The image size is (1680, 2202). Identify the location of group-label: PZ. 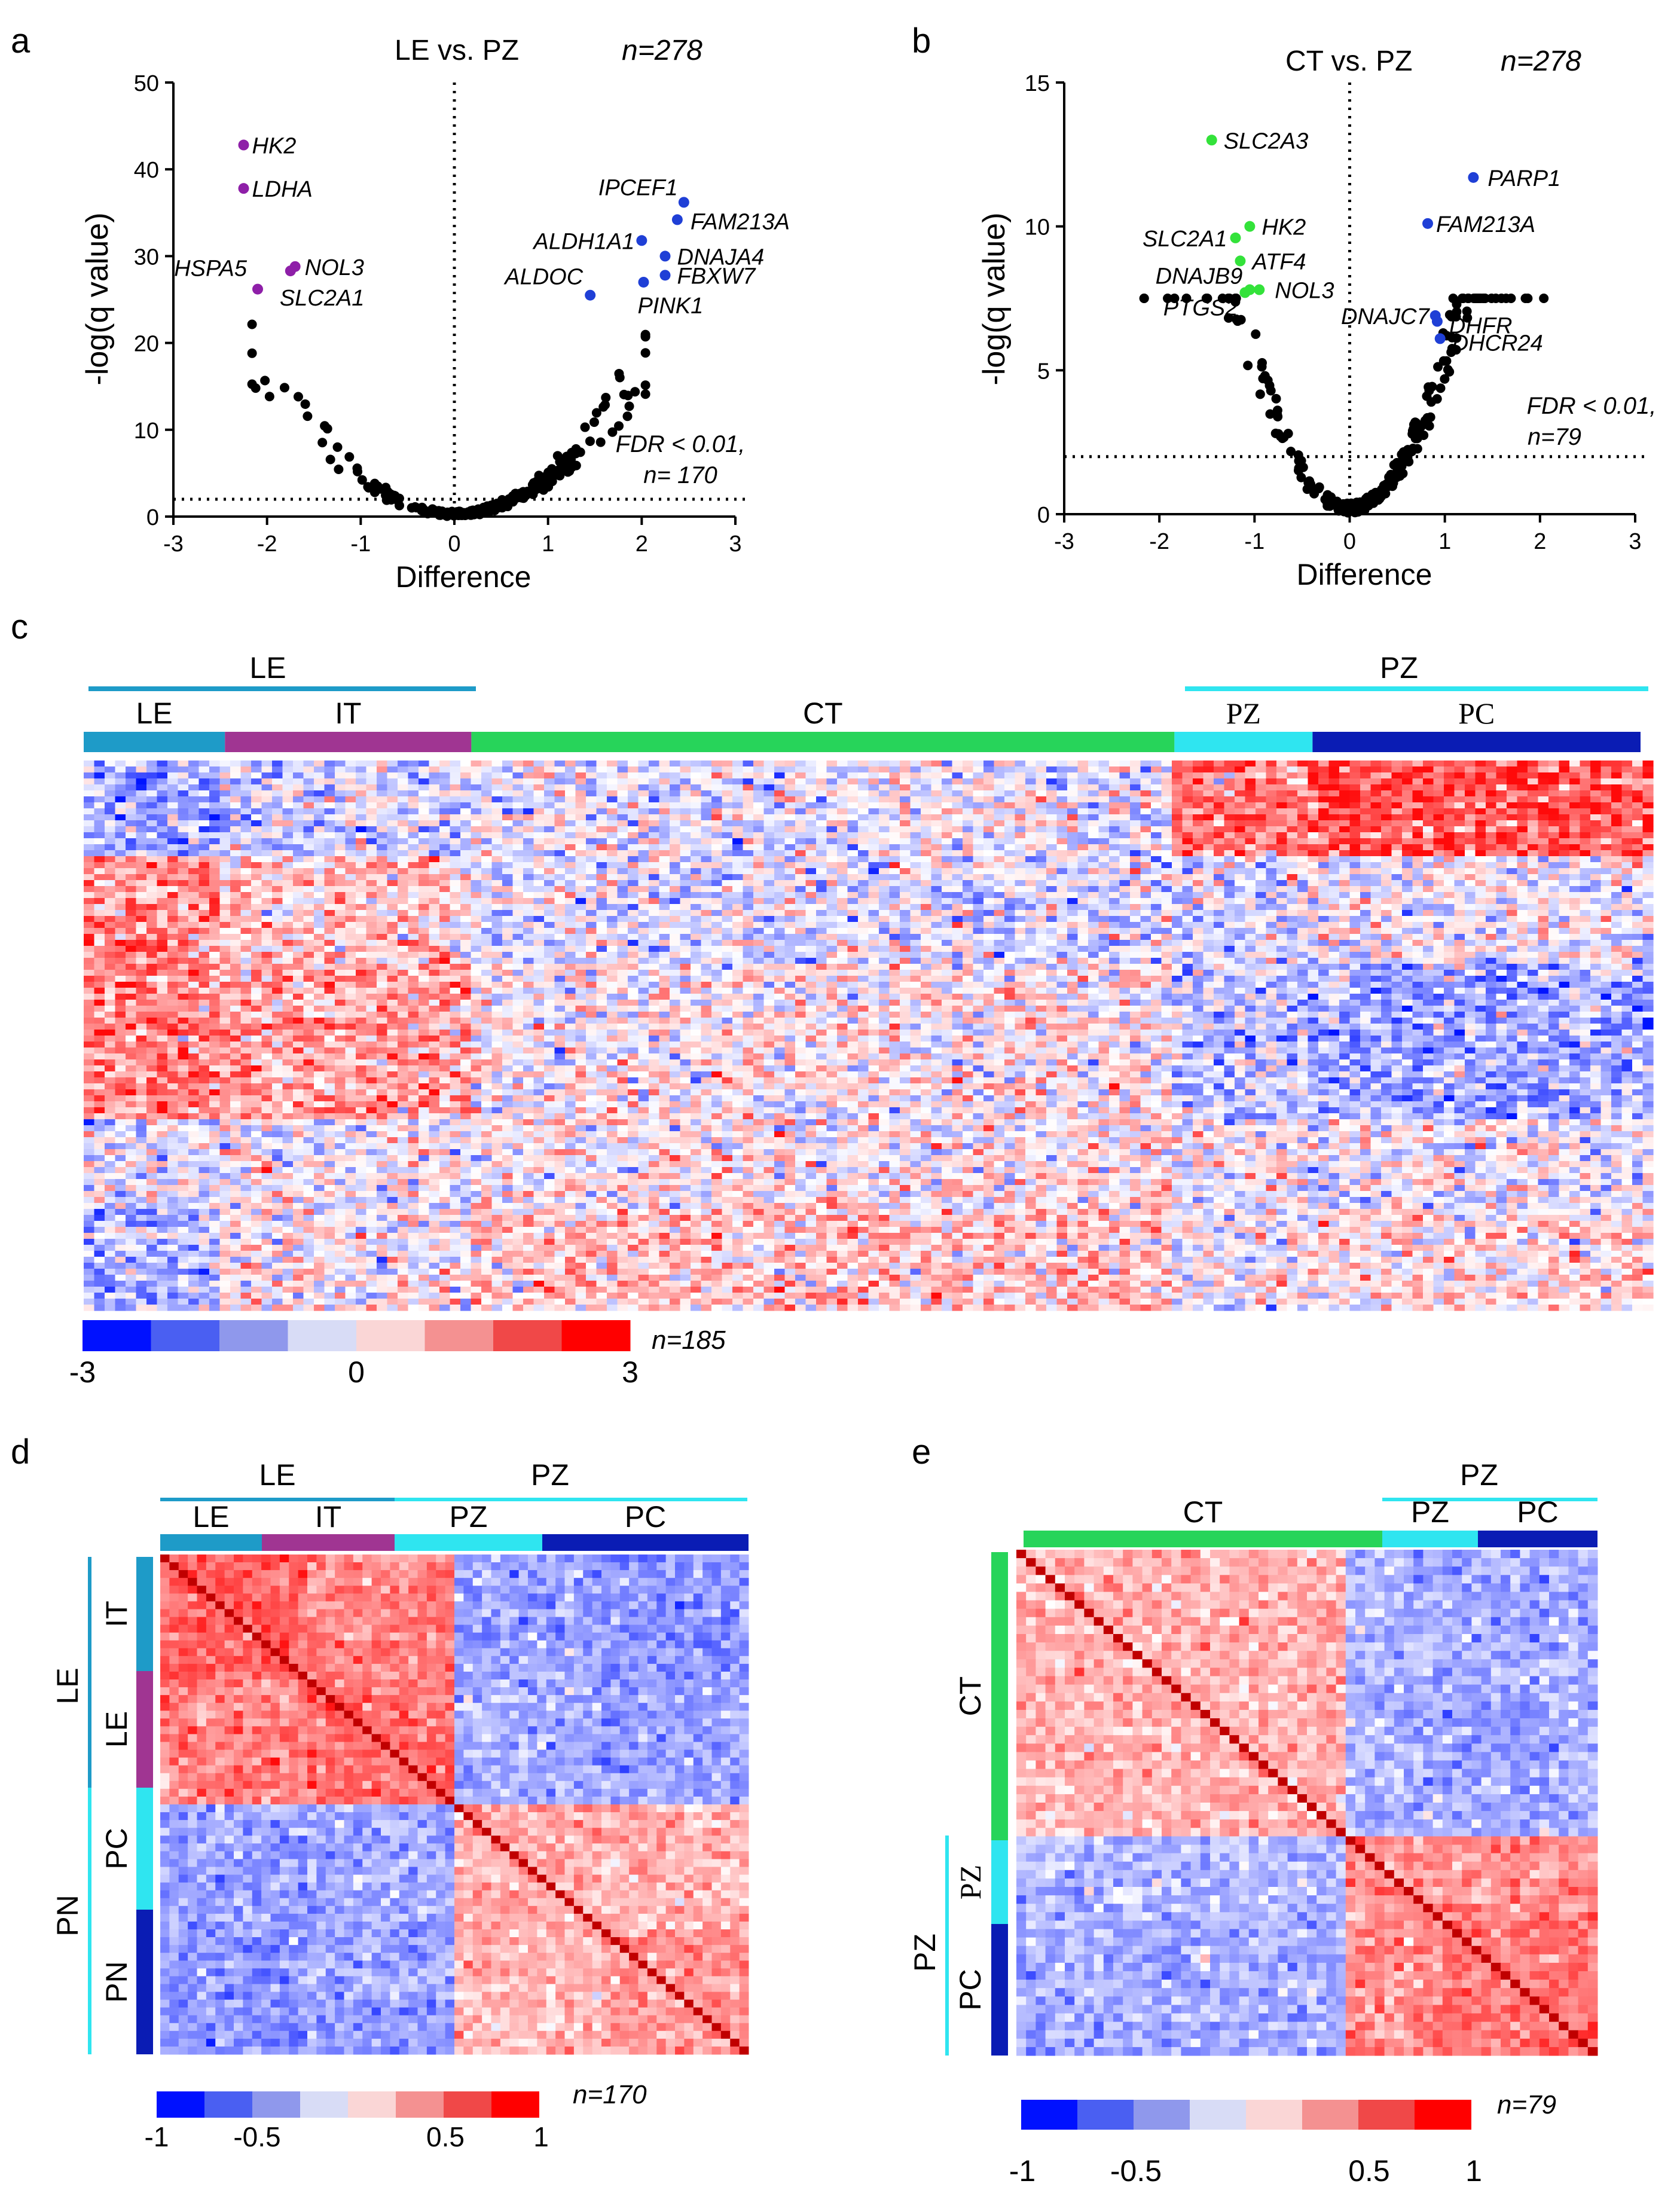
(1243, 713).